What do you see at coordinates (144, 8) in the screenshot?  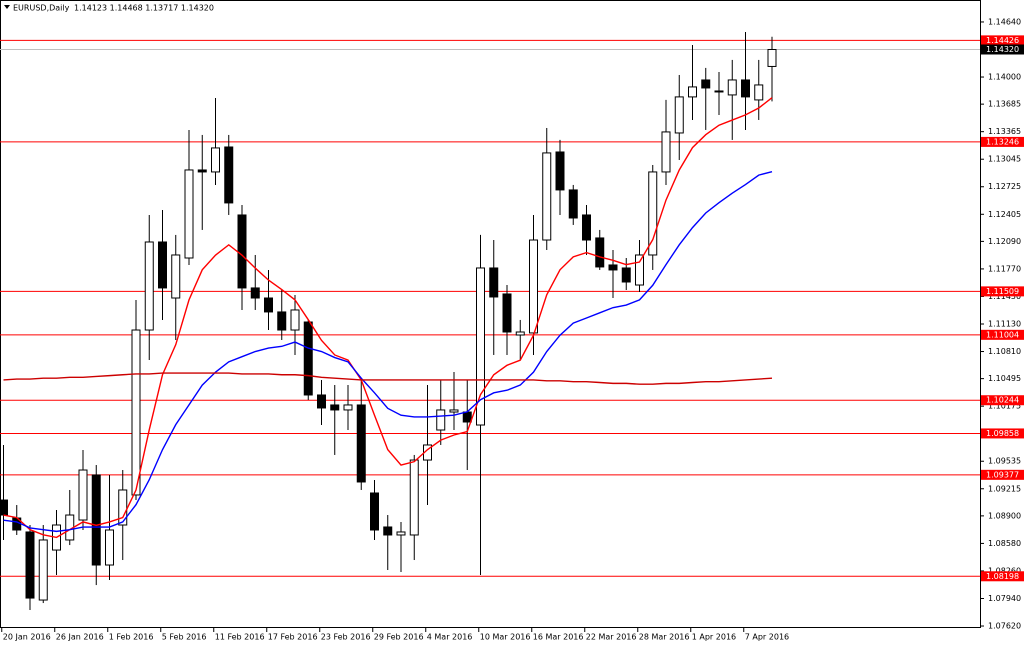 I see `ohlc-summary: 1.14123 1.14468 1.13717 1.14320` at bounding box center [144, 8].